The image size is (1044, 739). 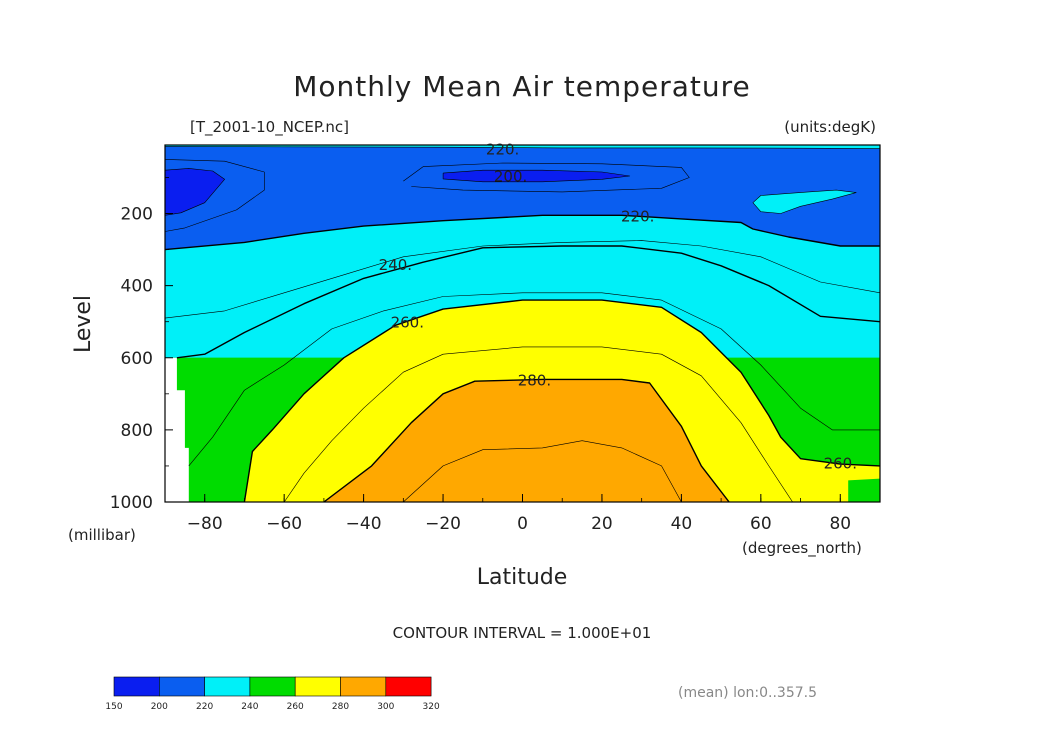 What do you see at coordinates (522, 577) in the screenshot?
I see `x-axis-title: Latitude` at bounding box center [522, 577].